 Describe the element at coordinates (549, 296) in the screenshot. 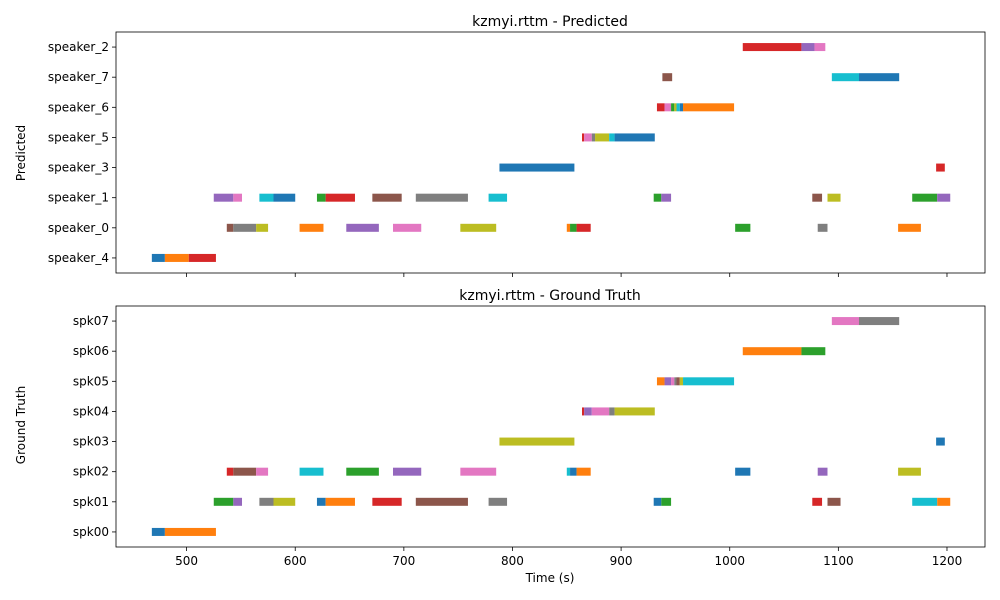

I see `ground-truth-title: kzmyi.rttm - Ground Truth` at that location.